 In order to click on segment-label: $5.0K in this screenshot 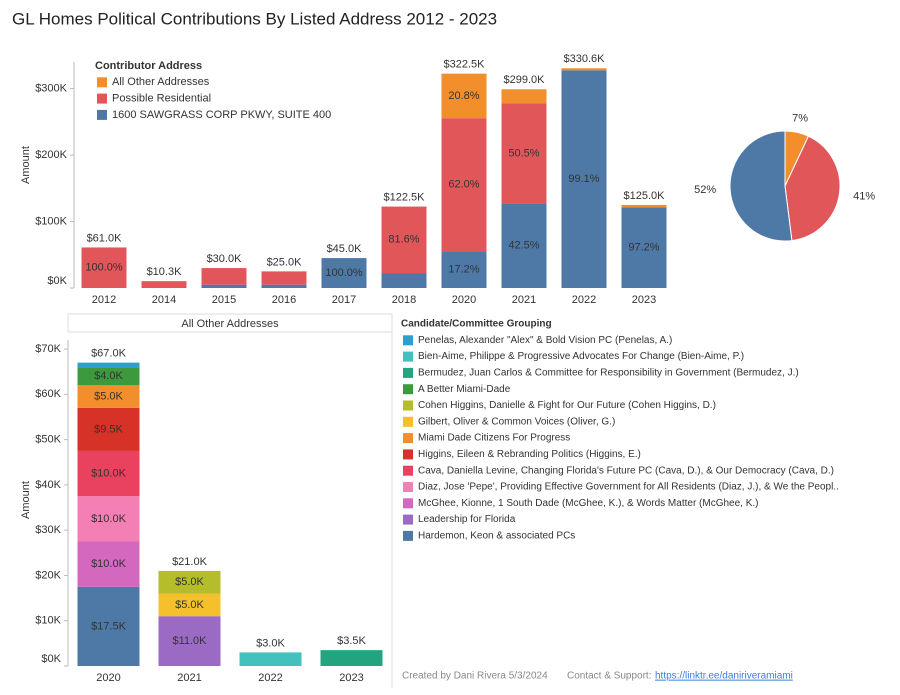, I will do `click(189, 605)`.